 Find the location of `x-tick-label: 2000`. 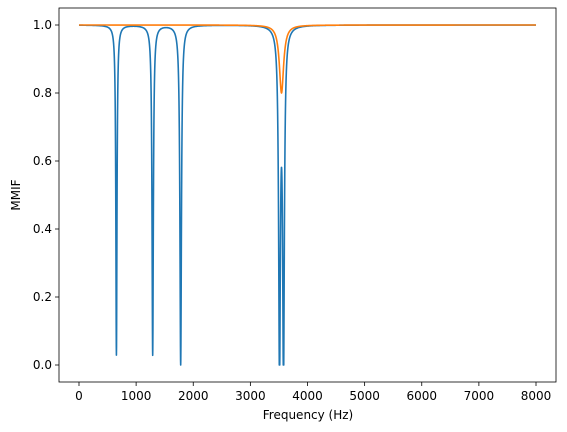

x-tick-label: 2000 is located at coordinates (193, 396).